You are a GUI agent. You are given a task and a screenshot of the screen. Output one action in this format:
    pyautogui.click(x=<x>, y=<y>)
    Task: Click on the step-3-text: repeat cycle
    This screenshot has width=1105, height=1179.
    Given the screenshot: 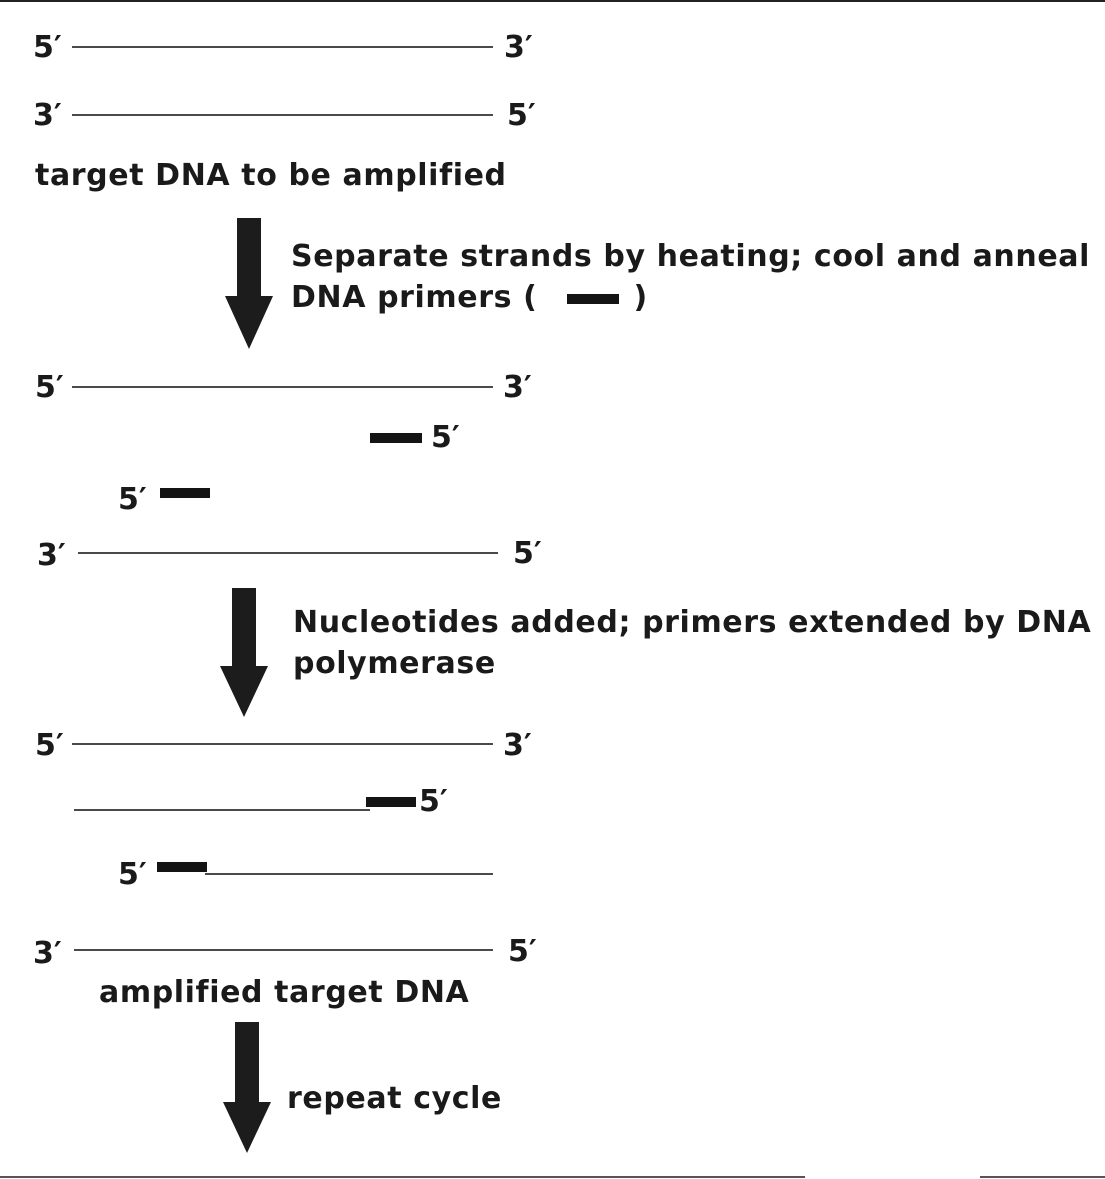 What is the action you would take?
    pyautogui.click(x=394, y=1098)
    